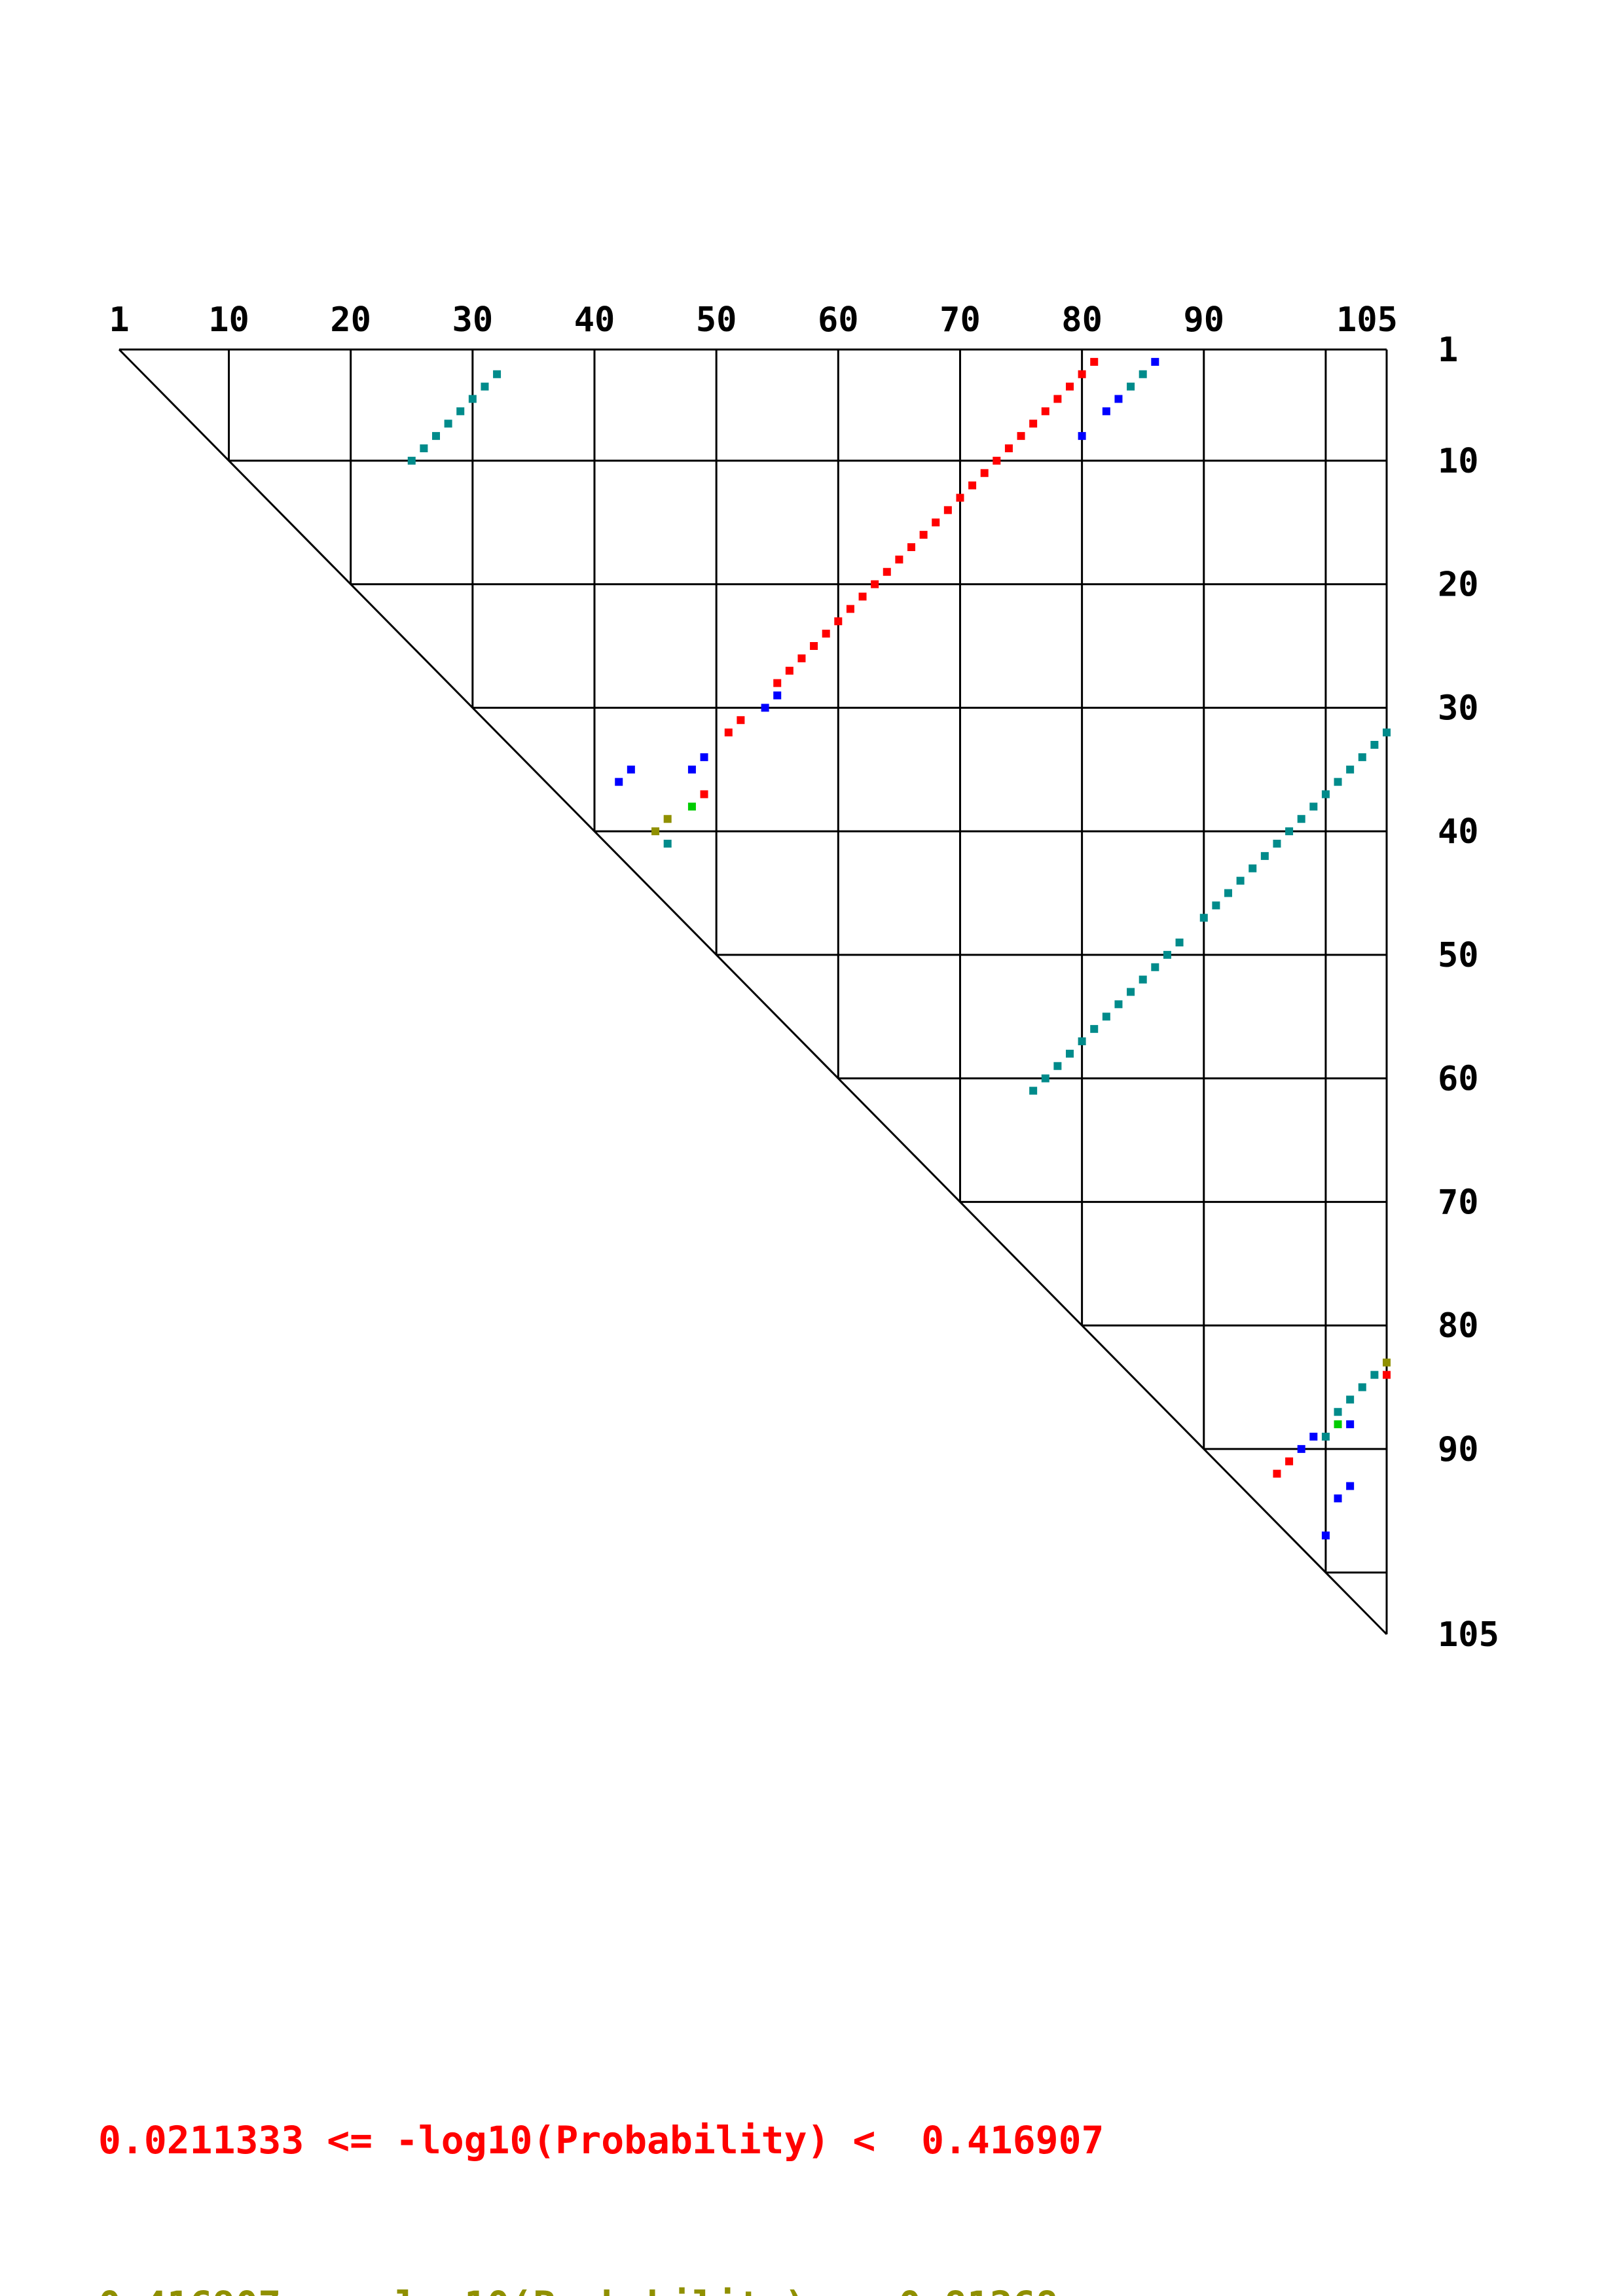 This screenshot has width=1623, height=2296. I want to click on axis-label-right-105: 105, so click(1468, 1635).